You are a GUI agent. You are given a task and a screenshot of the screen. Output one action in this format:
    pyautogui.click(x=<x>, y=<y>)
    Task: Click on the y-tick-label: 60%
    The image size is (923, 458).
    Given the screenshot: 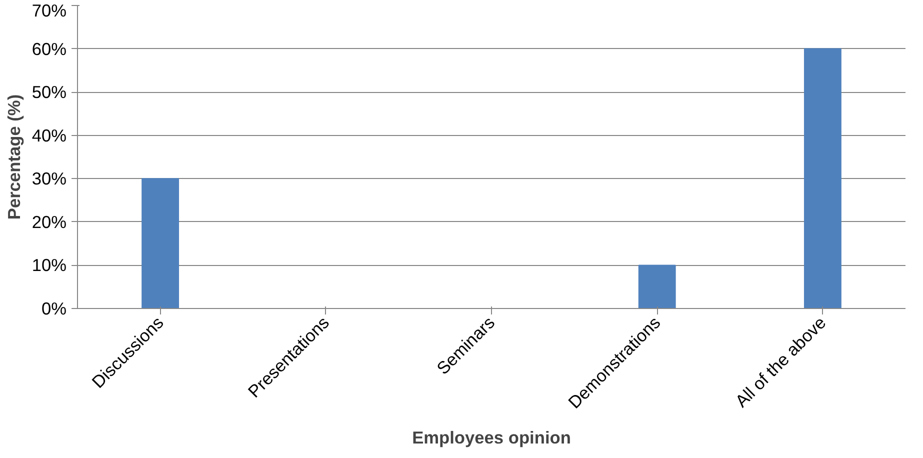 What is the action you would take?
    pyautogui.click(x=49, y=48)
    